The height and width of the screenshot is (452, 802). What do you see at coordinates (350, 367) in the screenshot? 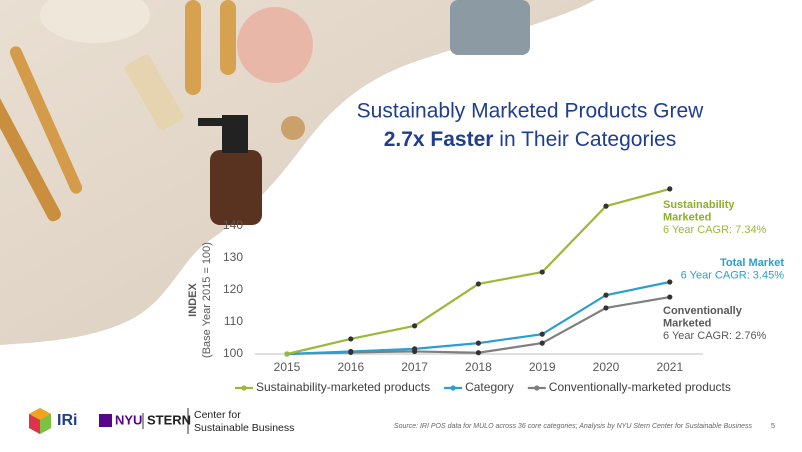
I see `x-tick-label: 2016` at bounding box center [350, 367].